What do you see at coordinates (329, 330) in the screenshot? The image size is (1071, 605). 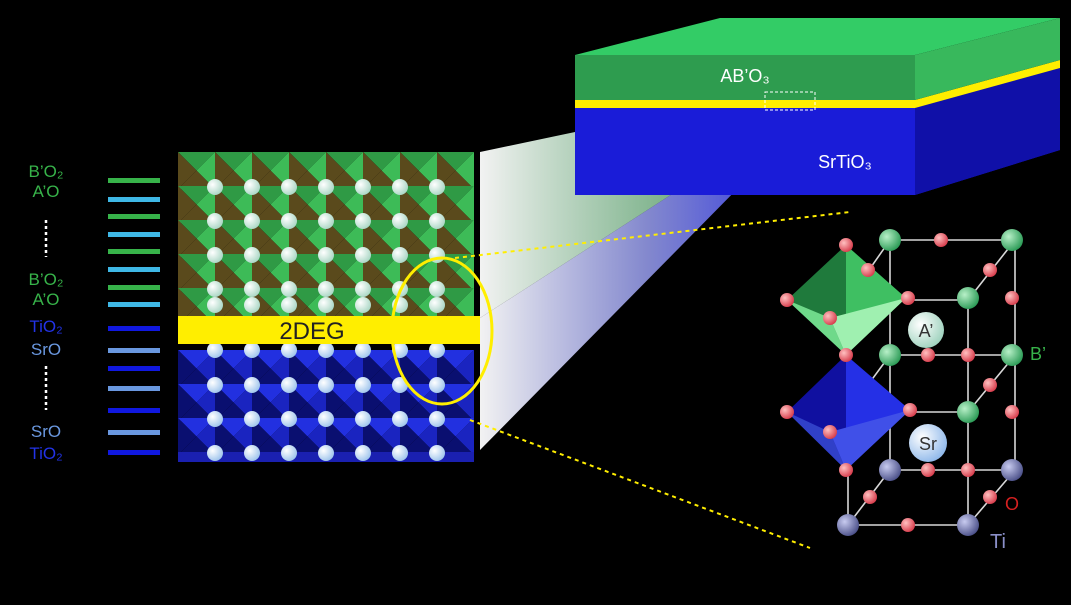 I see `2deg-band` at bounding box center [329, 330].